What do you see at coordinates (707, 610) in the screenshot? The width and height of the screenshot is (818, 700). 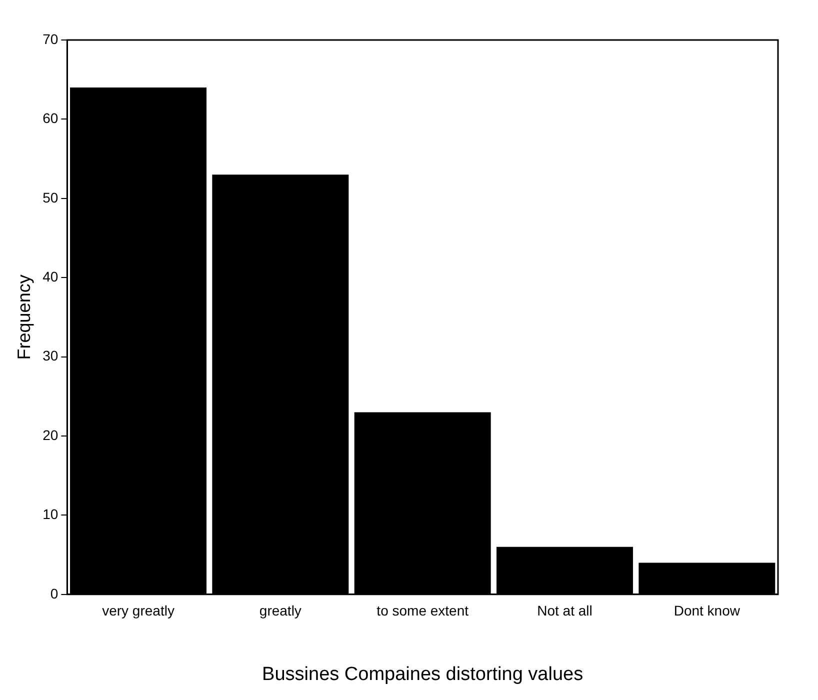 I see `x-tick-label: Dont know` at bounding box center [707, 610].